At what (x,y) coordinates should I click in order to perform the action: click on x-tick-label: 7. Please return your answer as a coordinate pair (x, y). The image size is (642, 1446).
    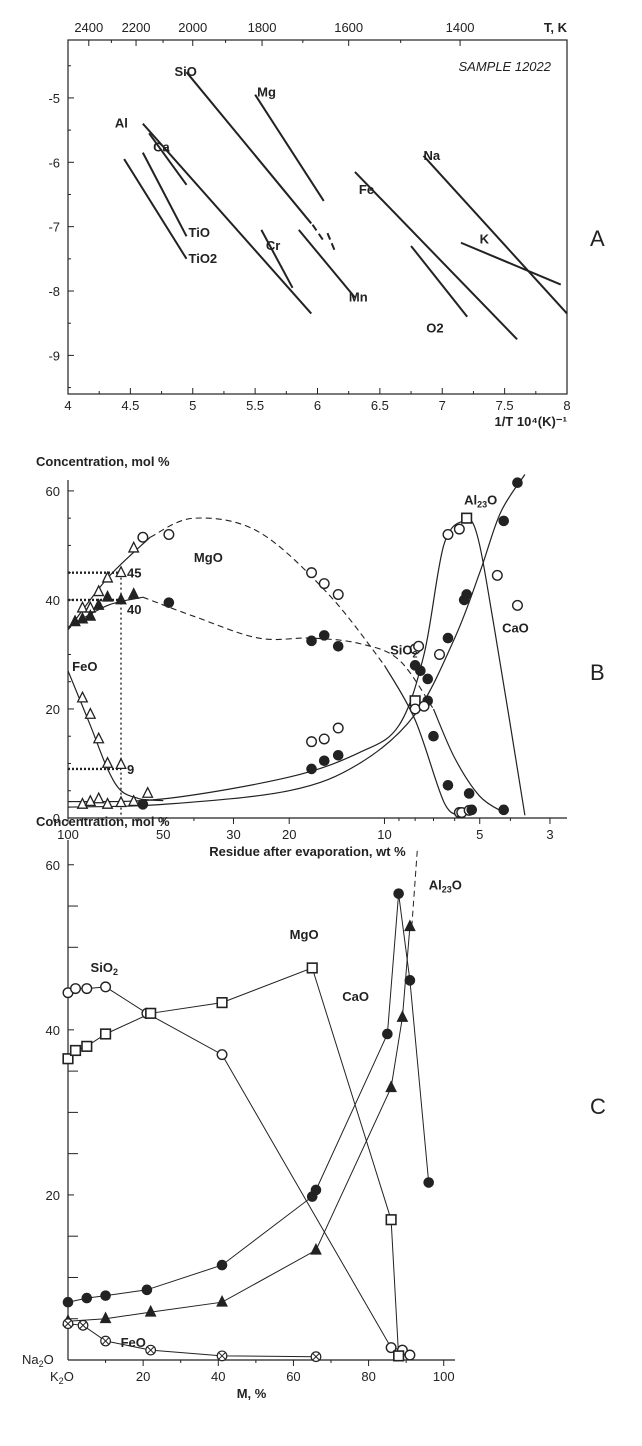
    Looking at the image, I should click on (442, 405).